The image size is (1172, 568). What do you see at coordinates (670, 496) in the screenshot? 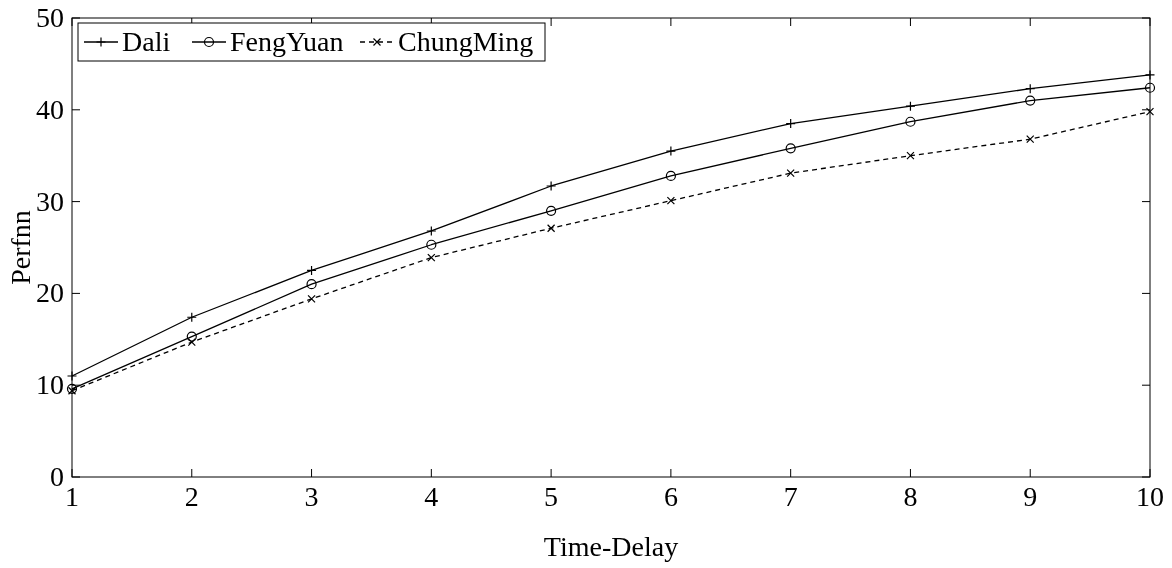
I see `x-tick-label: 6` at bounding box center [670, 496].